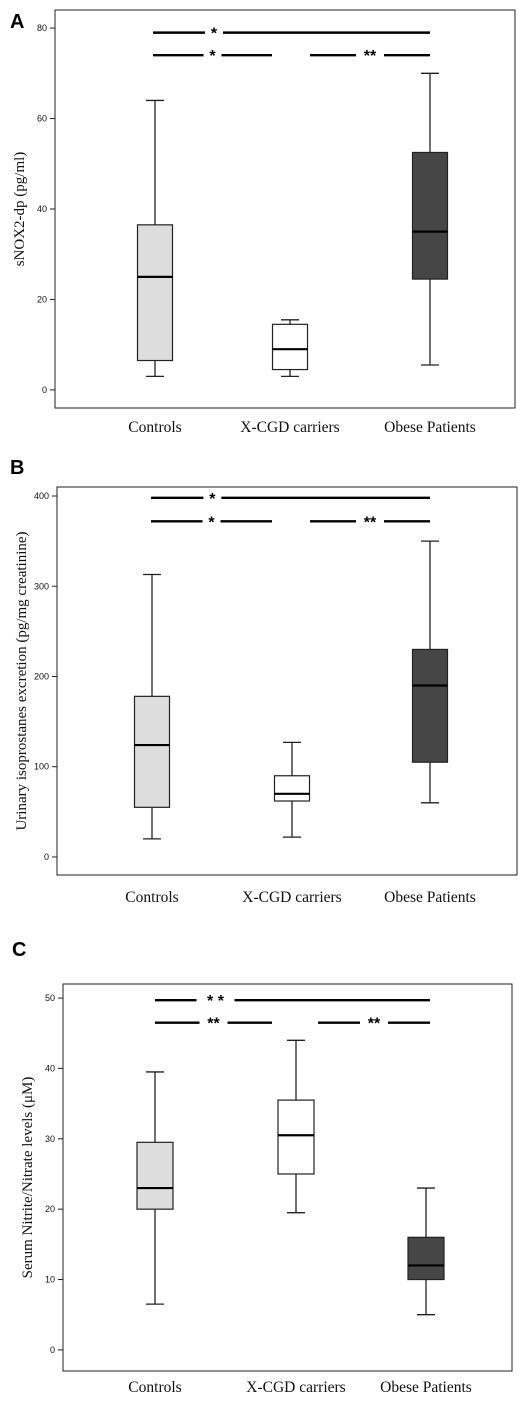 The image size is (526, 1401). Describe the element at coordinates (42, 28) in the screenshot. I see `y-tick-label: 80` at that location.